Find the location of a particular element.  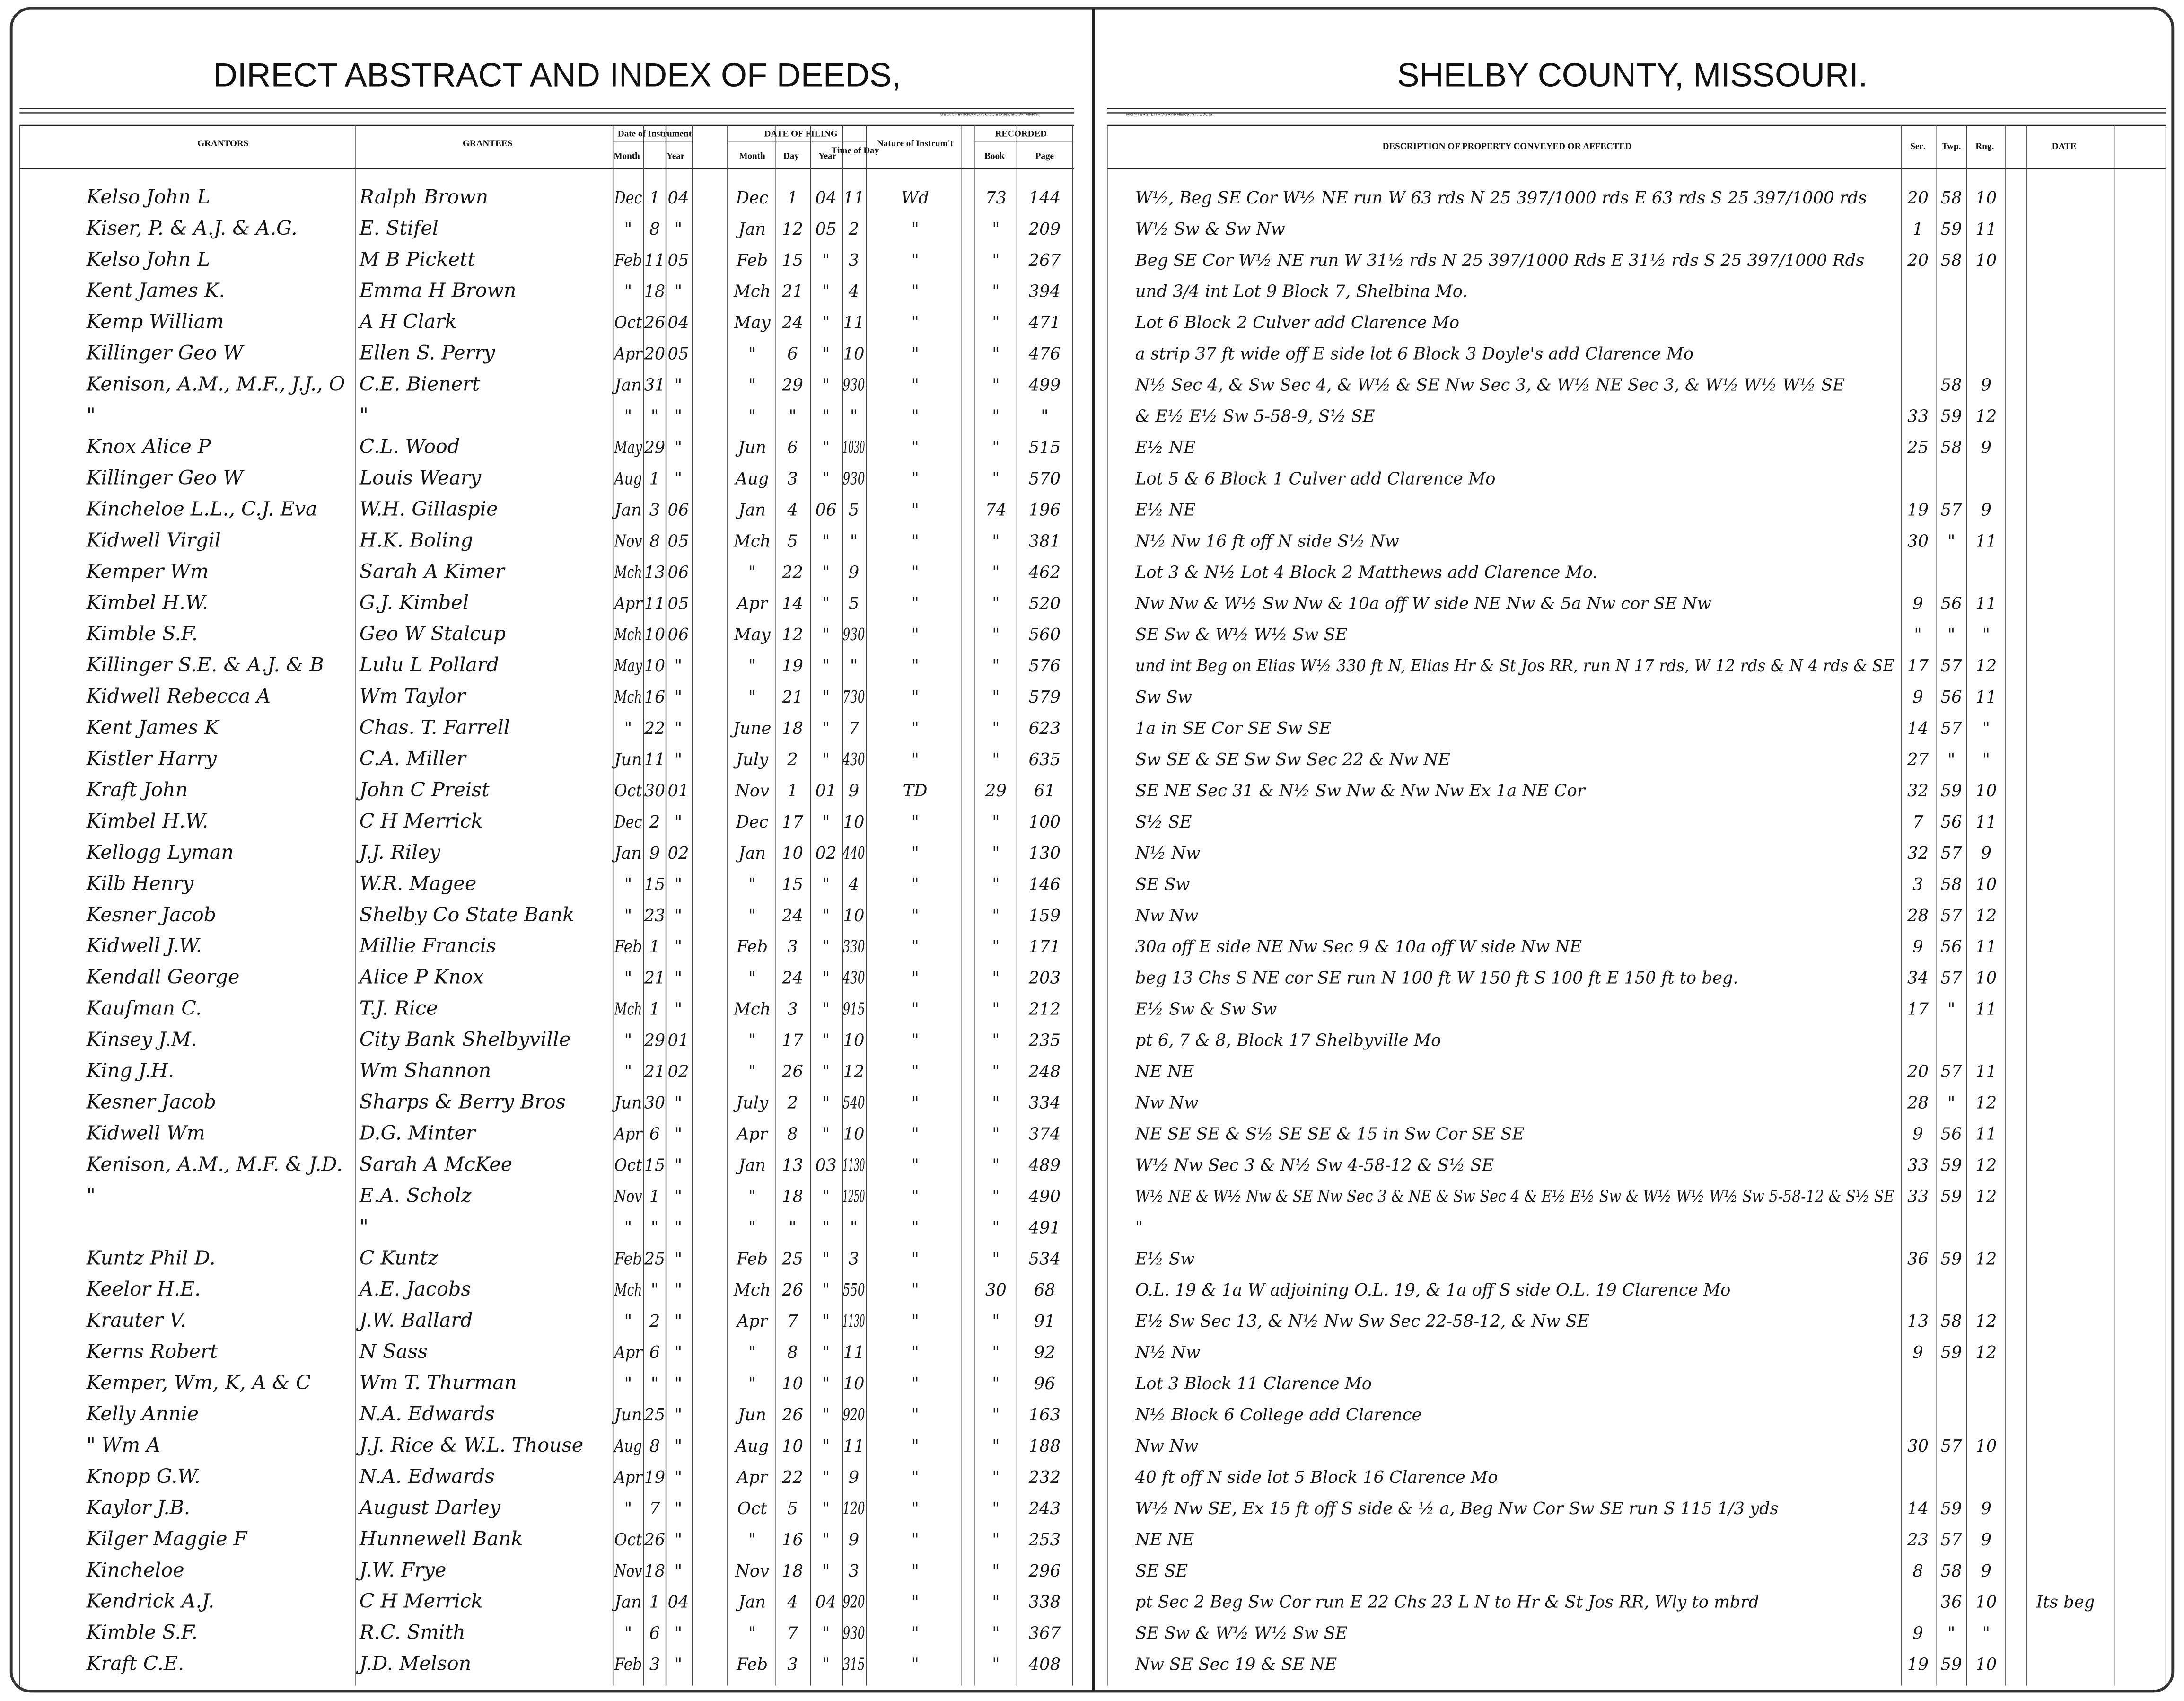

cell-text: Jun is located at coordinates (750, 1415).